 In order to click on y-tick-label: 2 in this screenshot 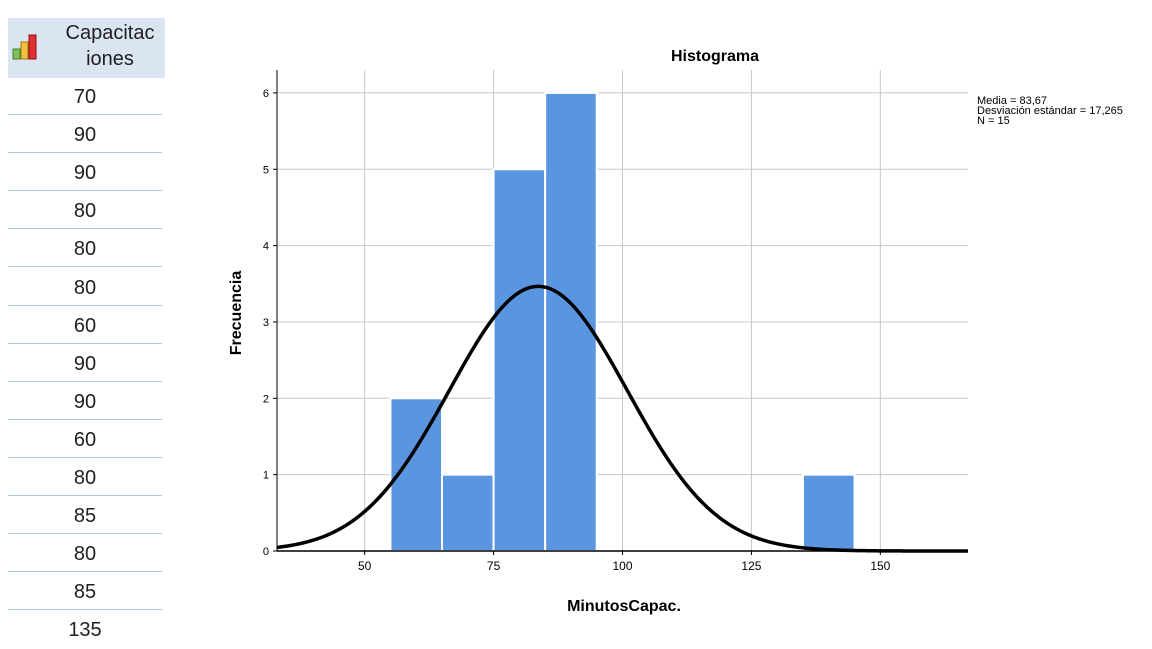, I will do `click(266, 399)`.